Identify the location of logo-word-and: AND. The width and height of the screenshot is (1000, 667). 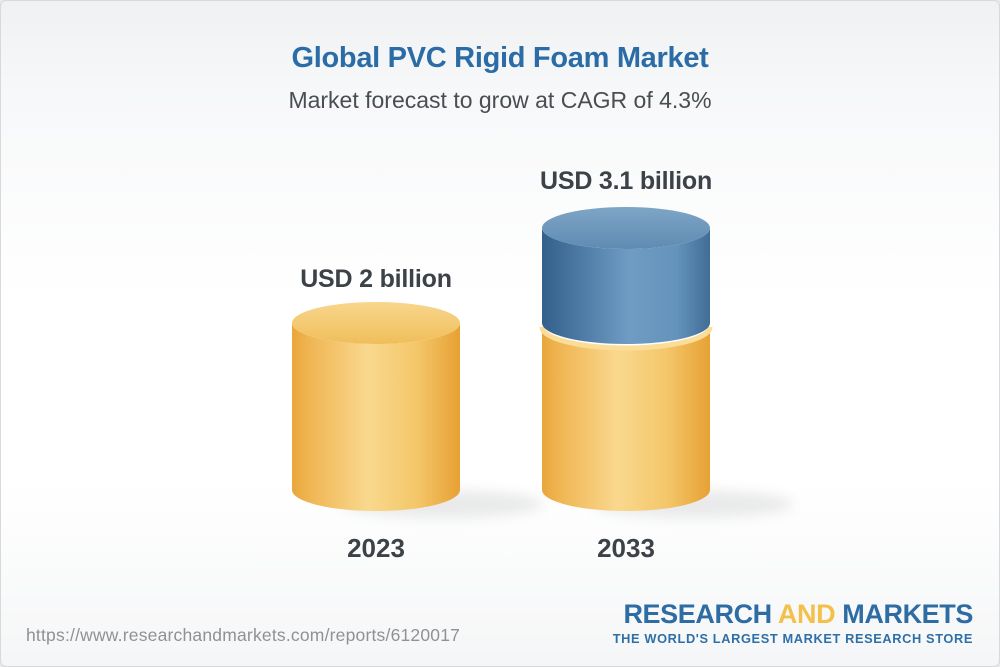
(806, 614).